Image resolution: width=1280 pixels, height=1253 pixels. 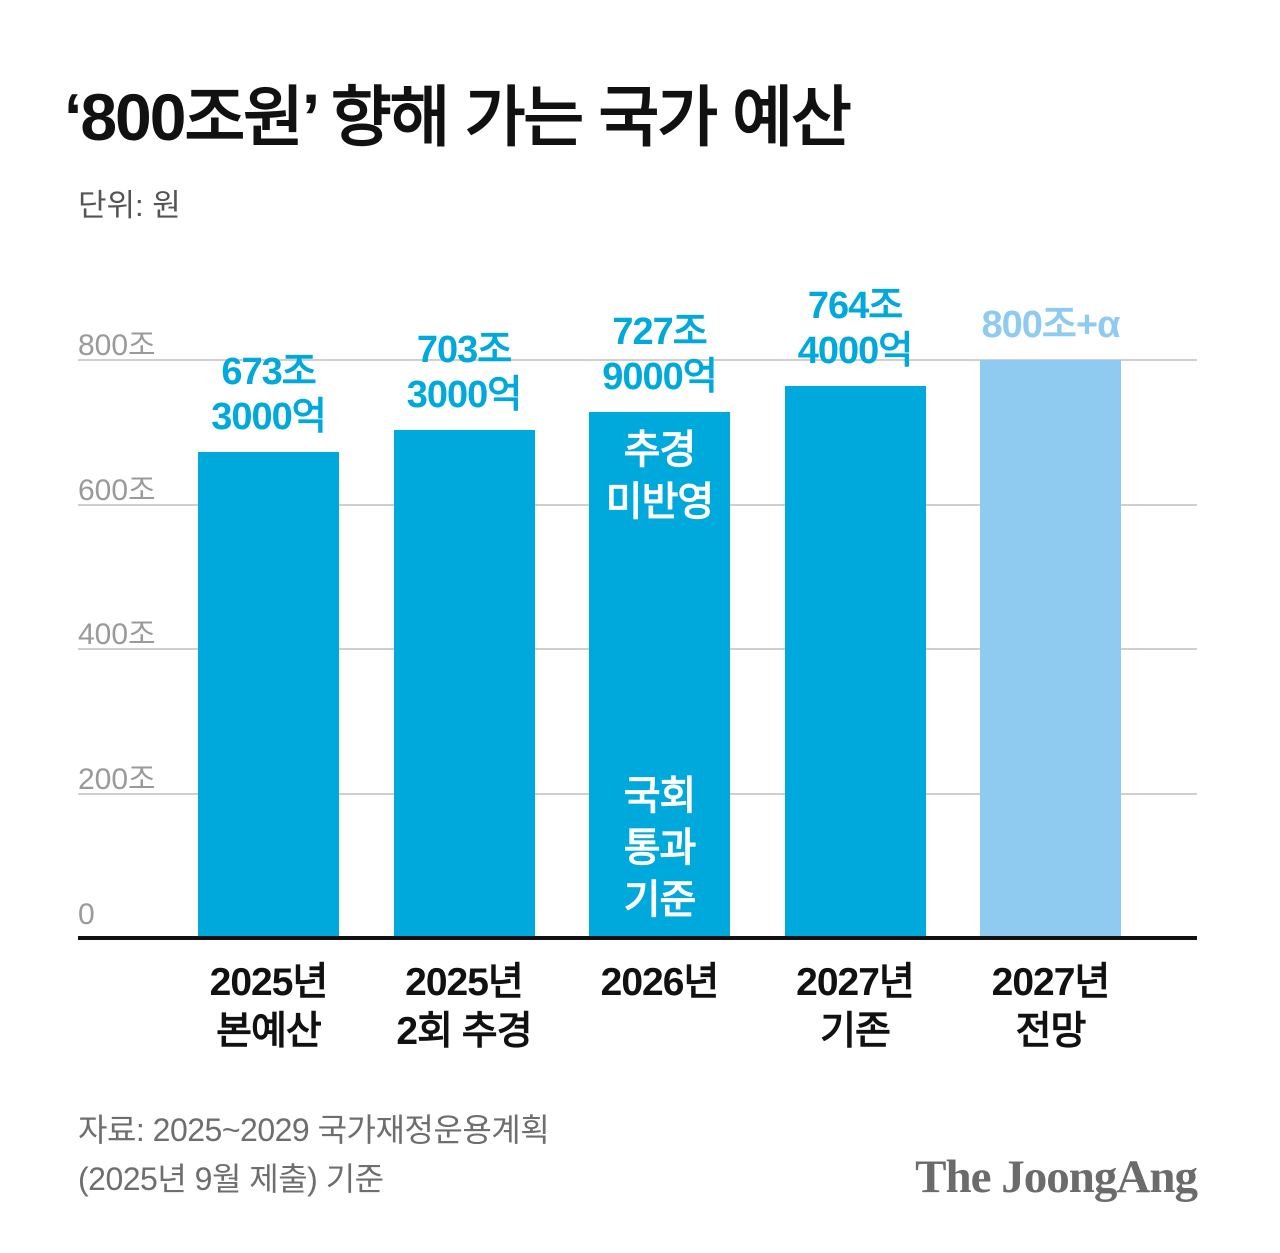 What do you see at coordinates (458, 117) in the screenshot?
I see `chart-title: ‘800조원’ 향해 가는 국가 예산` at bounding box center [458, 117].